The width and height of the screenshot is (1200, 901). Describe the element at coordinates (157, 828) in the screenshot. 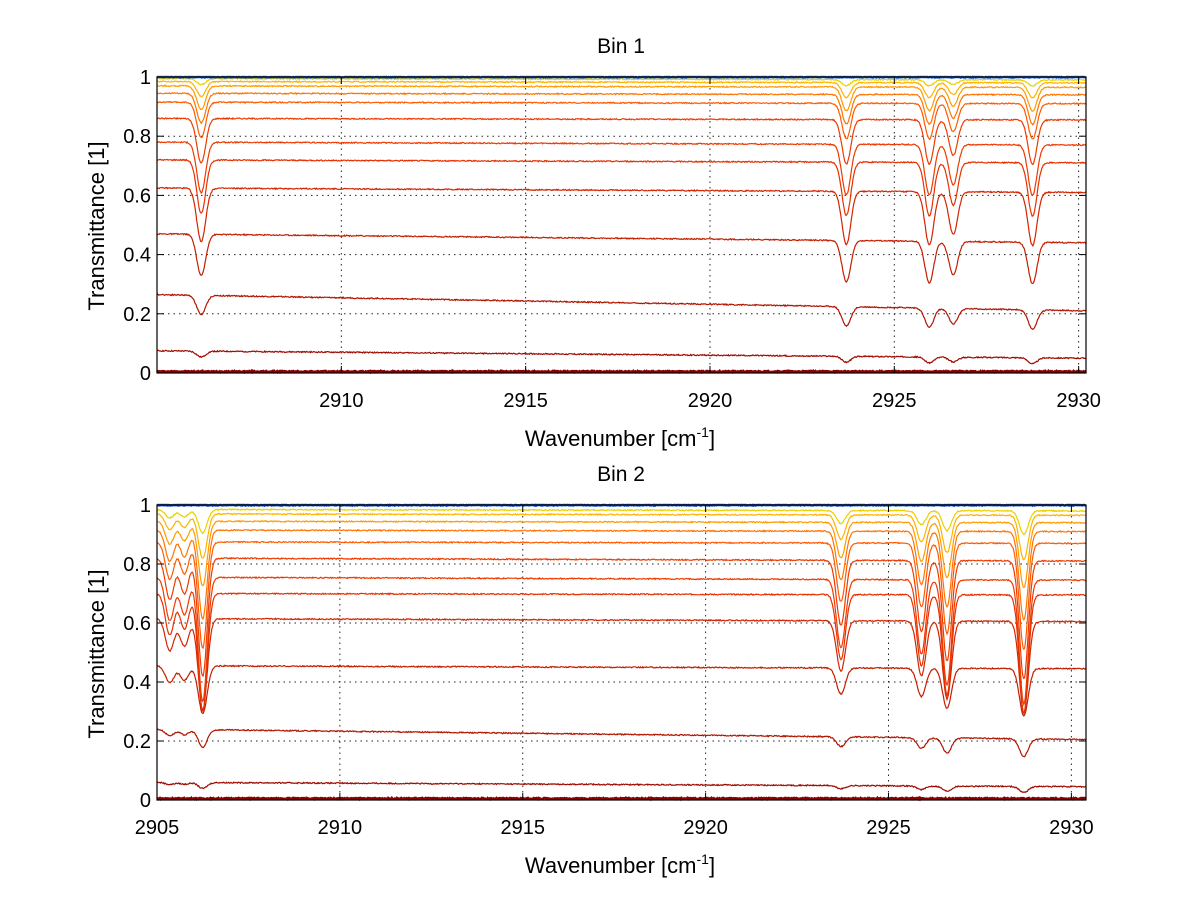

I see `x-tick-label: 2905` at that location.